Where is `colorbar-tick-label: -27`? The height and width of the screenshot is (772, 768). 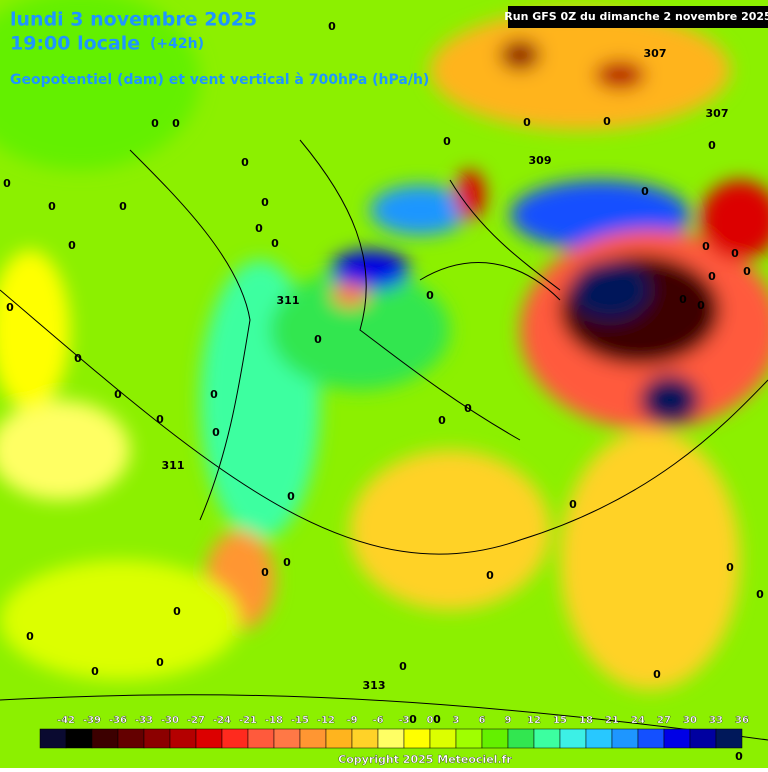 colorbar-tick-label: -27 is located at coordinates (196, 720).